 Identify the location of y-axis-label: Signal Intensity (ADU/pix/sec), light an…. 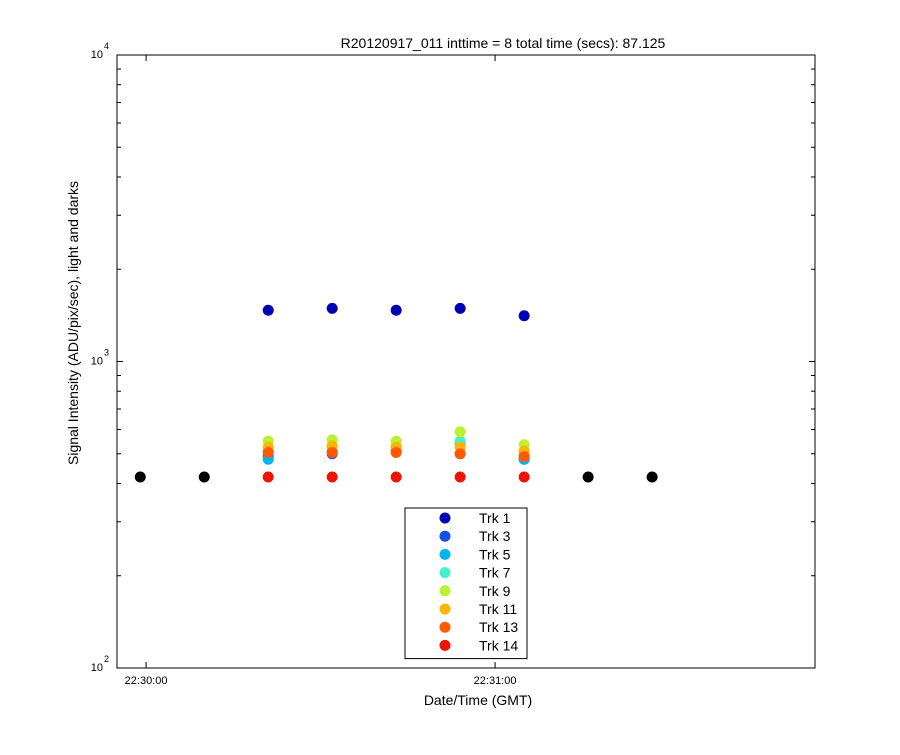
(73, 323).